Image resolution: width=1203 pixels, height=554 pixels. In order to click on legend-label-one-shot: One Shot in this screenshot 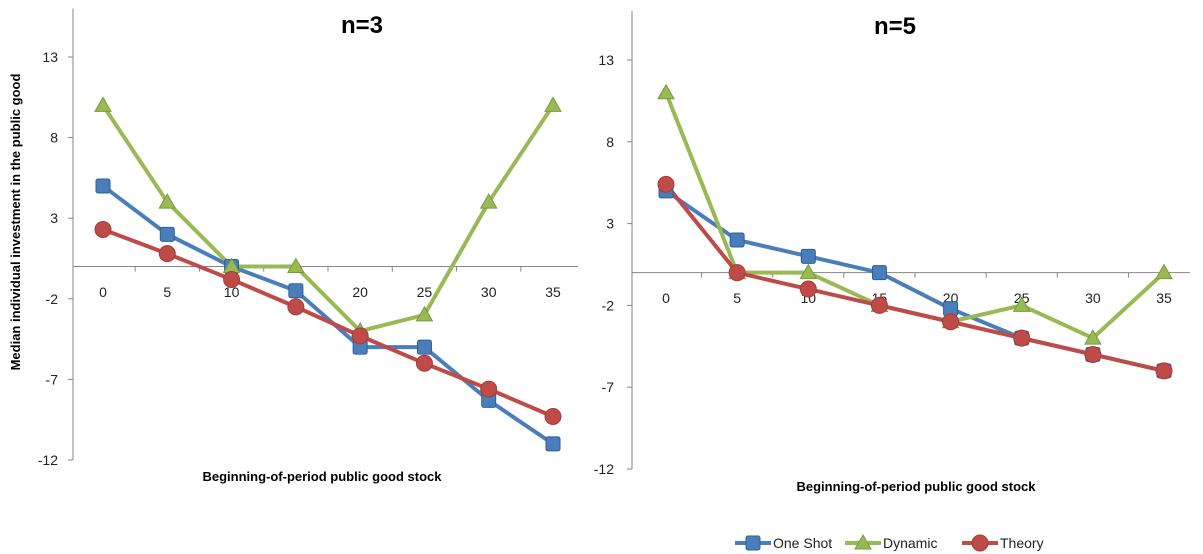, I will do `click(802, 543)`.